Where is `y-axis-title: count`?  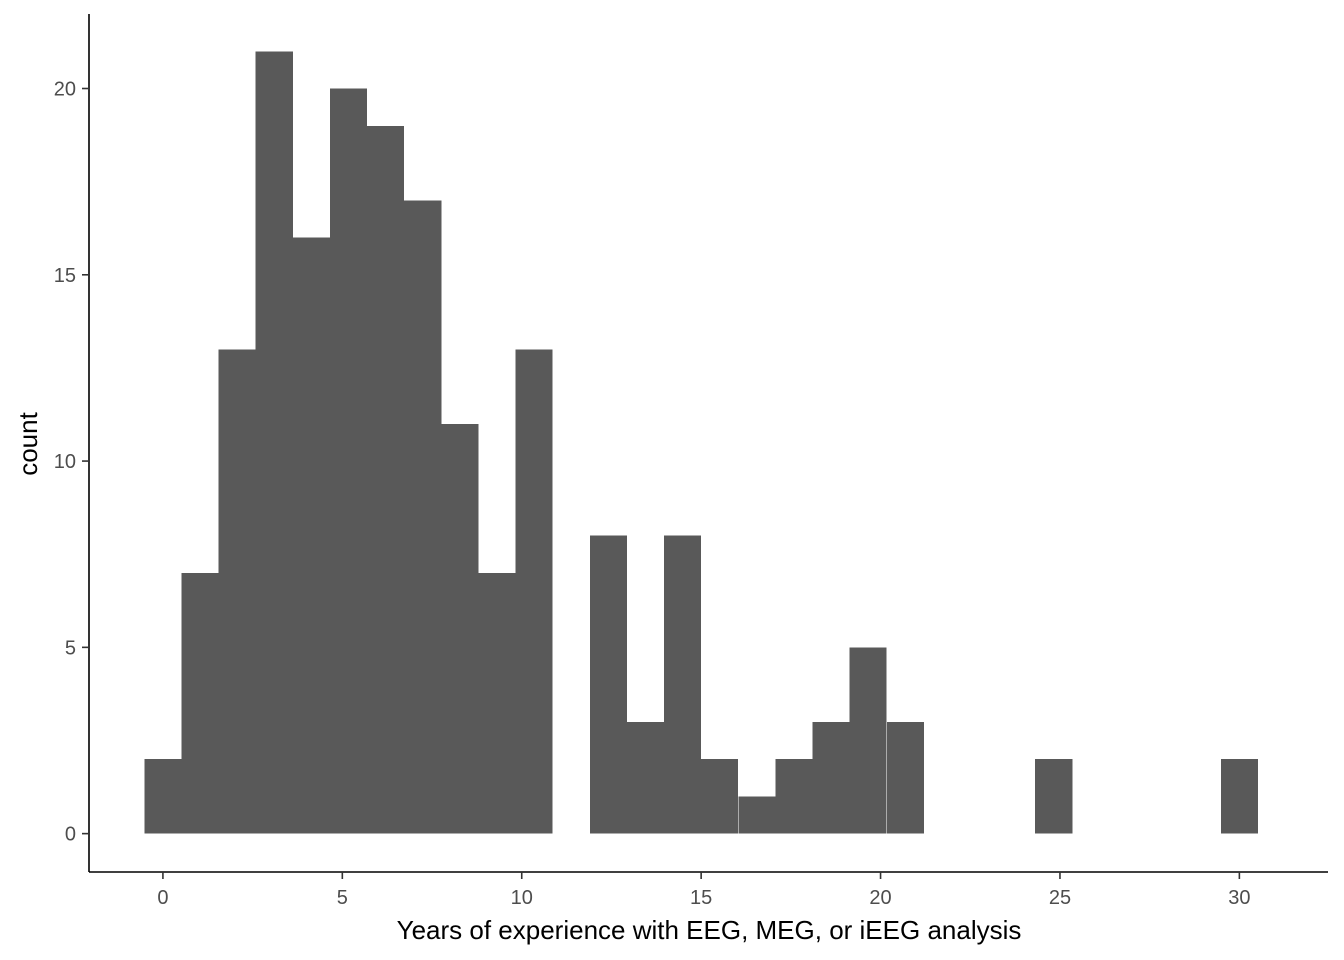 y-axis-title: count is located at coordinates (28, 443).